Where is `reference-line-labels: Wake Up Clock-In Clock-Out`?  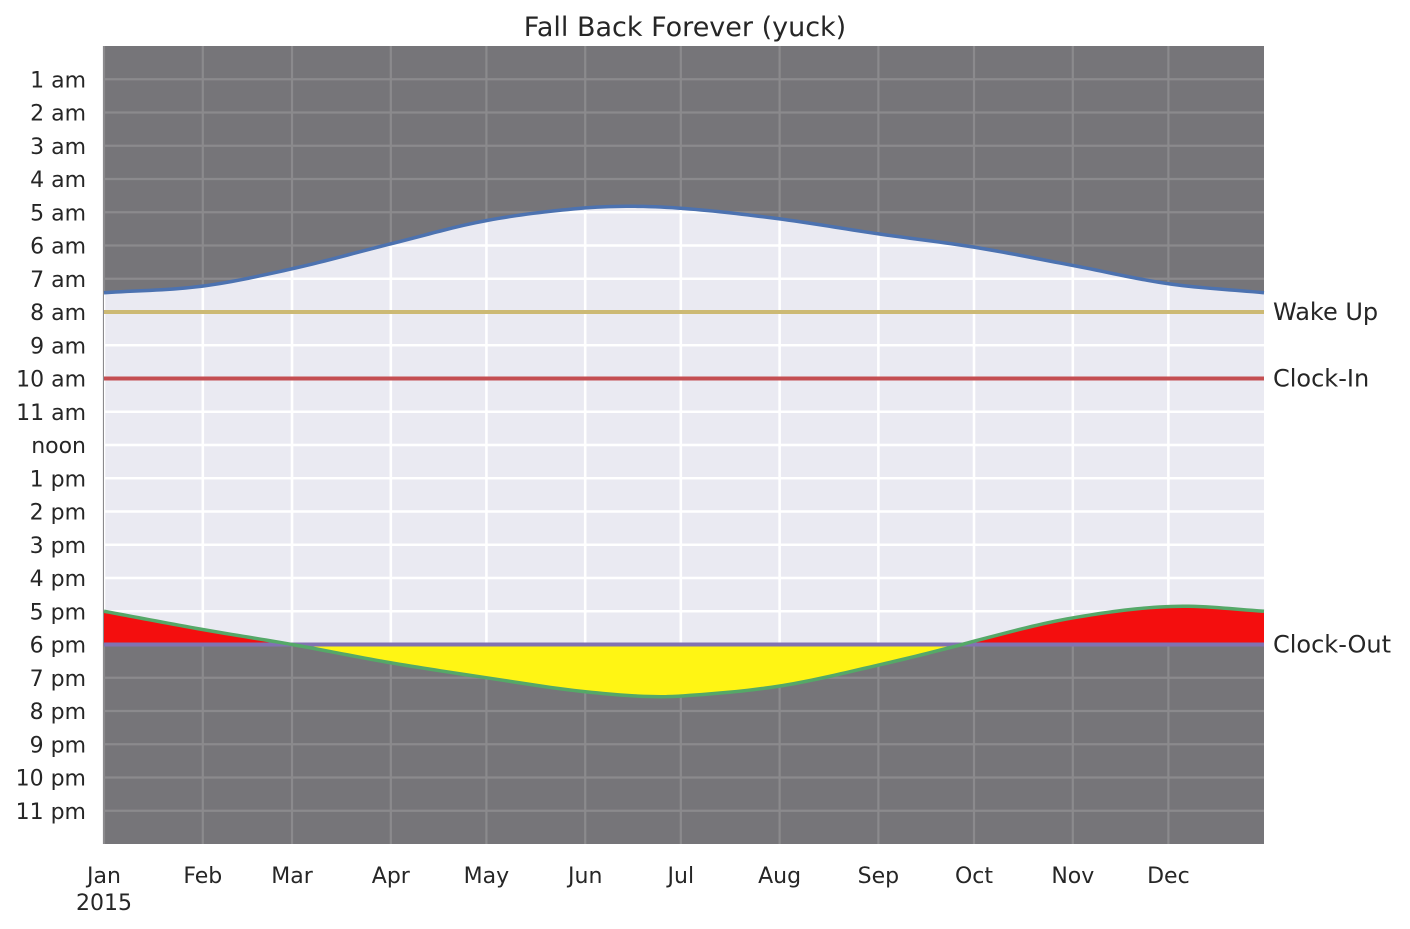
reference-line-labels: Wake Up Clock-In Clock-Out is located at coordinates (1332, 478).